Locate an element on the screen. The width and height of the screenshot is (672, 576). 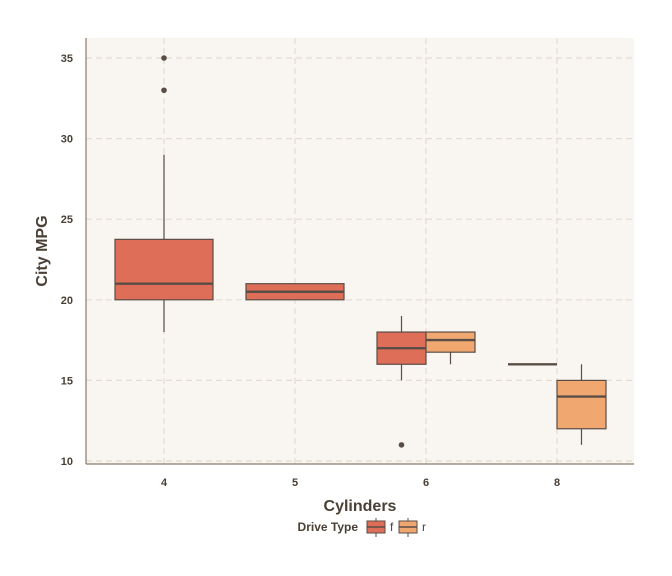
y-tick-label: 30 is located at coordinates (67, 140).